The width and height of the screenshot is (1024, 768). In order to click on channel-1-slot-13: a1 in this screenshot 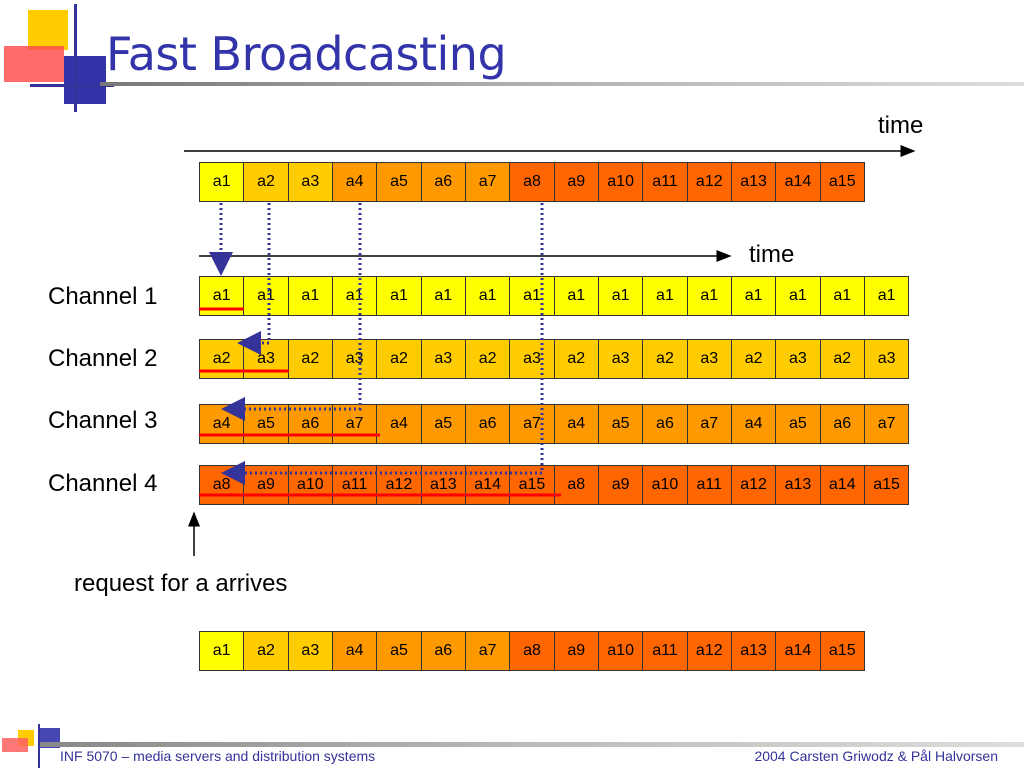, I will do `click(753, 296)`.